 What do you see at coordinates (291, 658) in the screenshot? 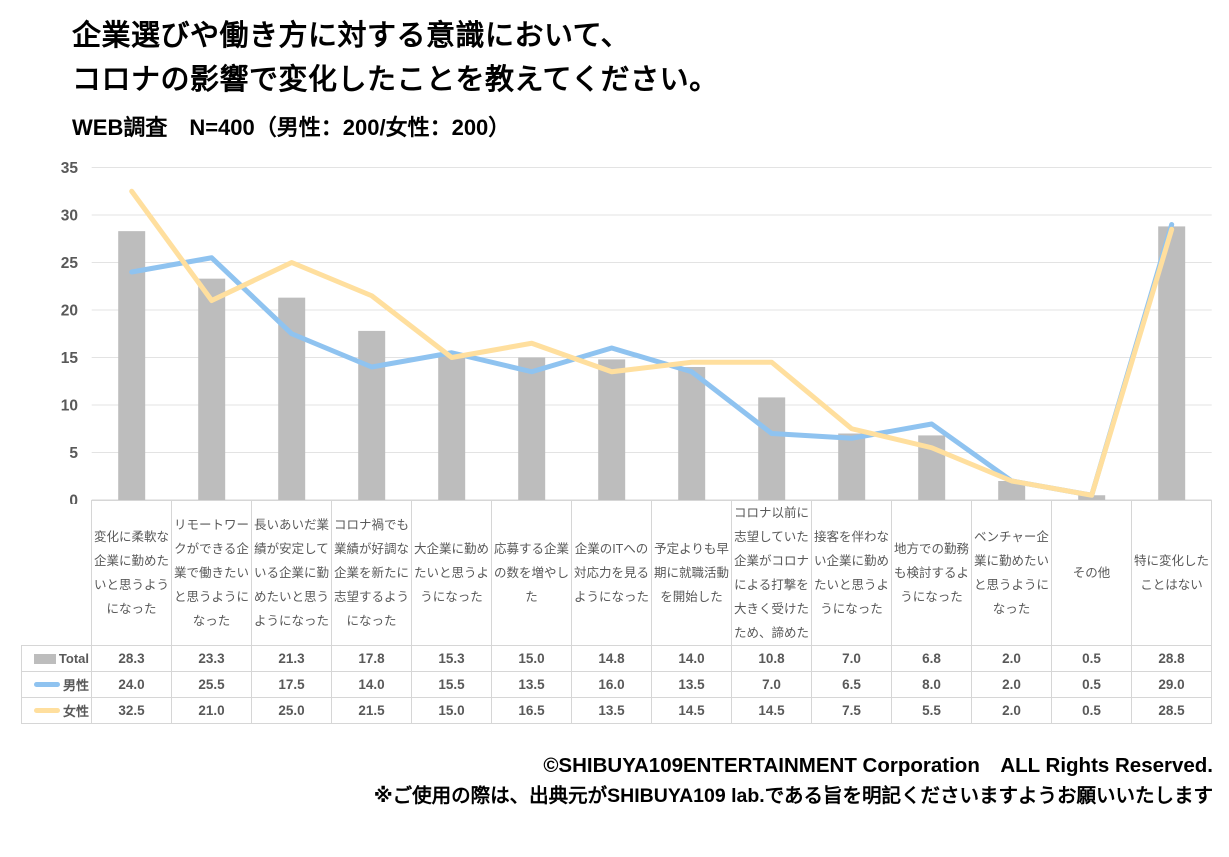
I see `value-cell: 21.3` at bounding box center [291, 658].